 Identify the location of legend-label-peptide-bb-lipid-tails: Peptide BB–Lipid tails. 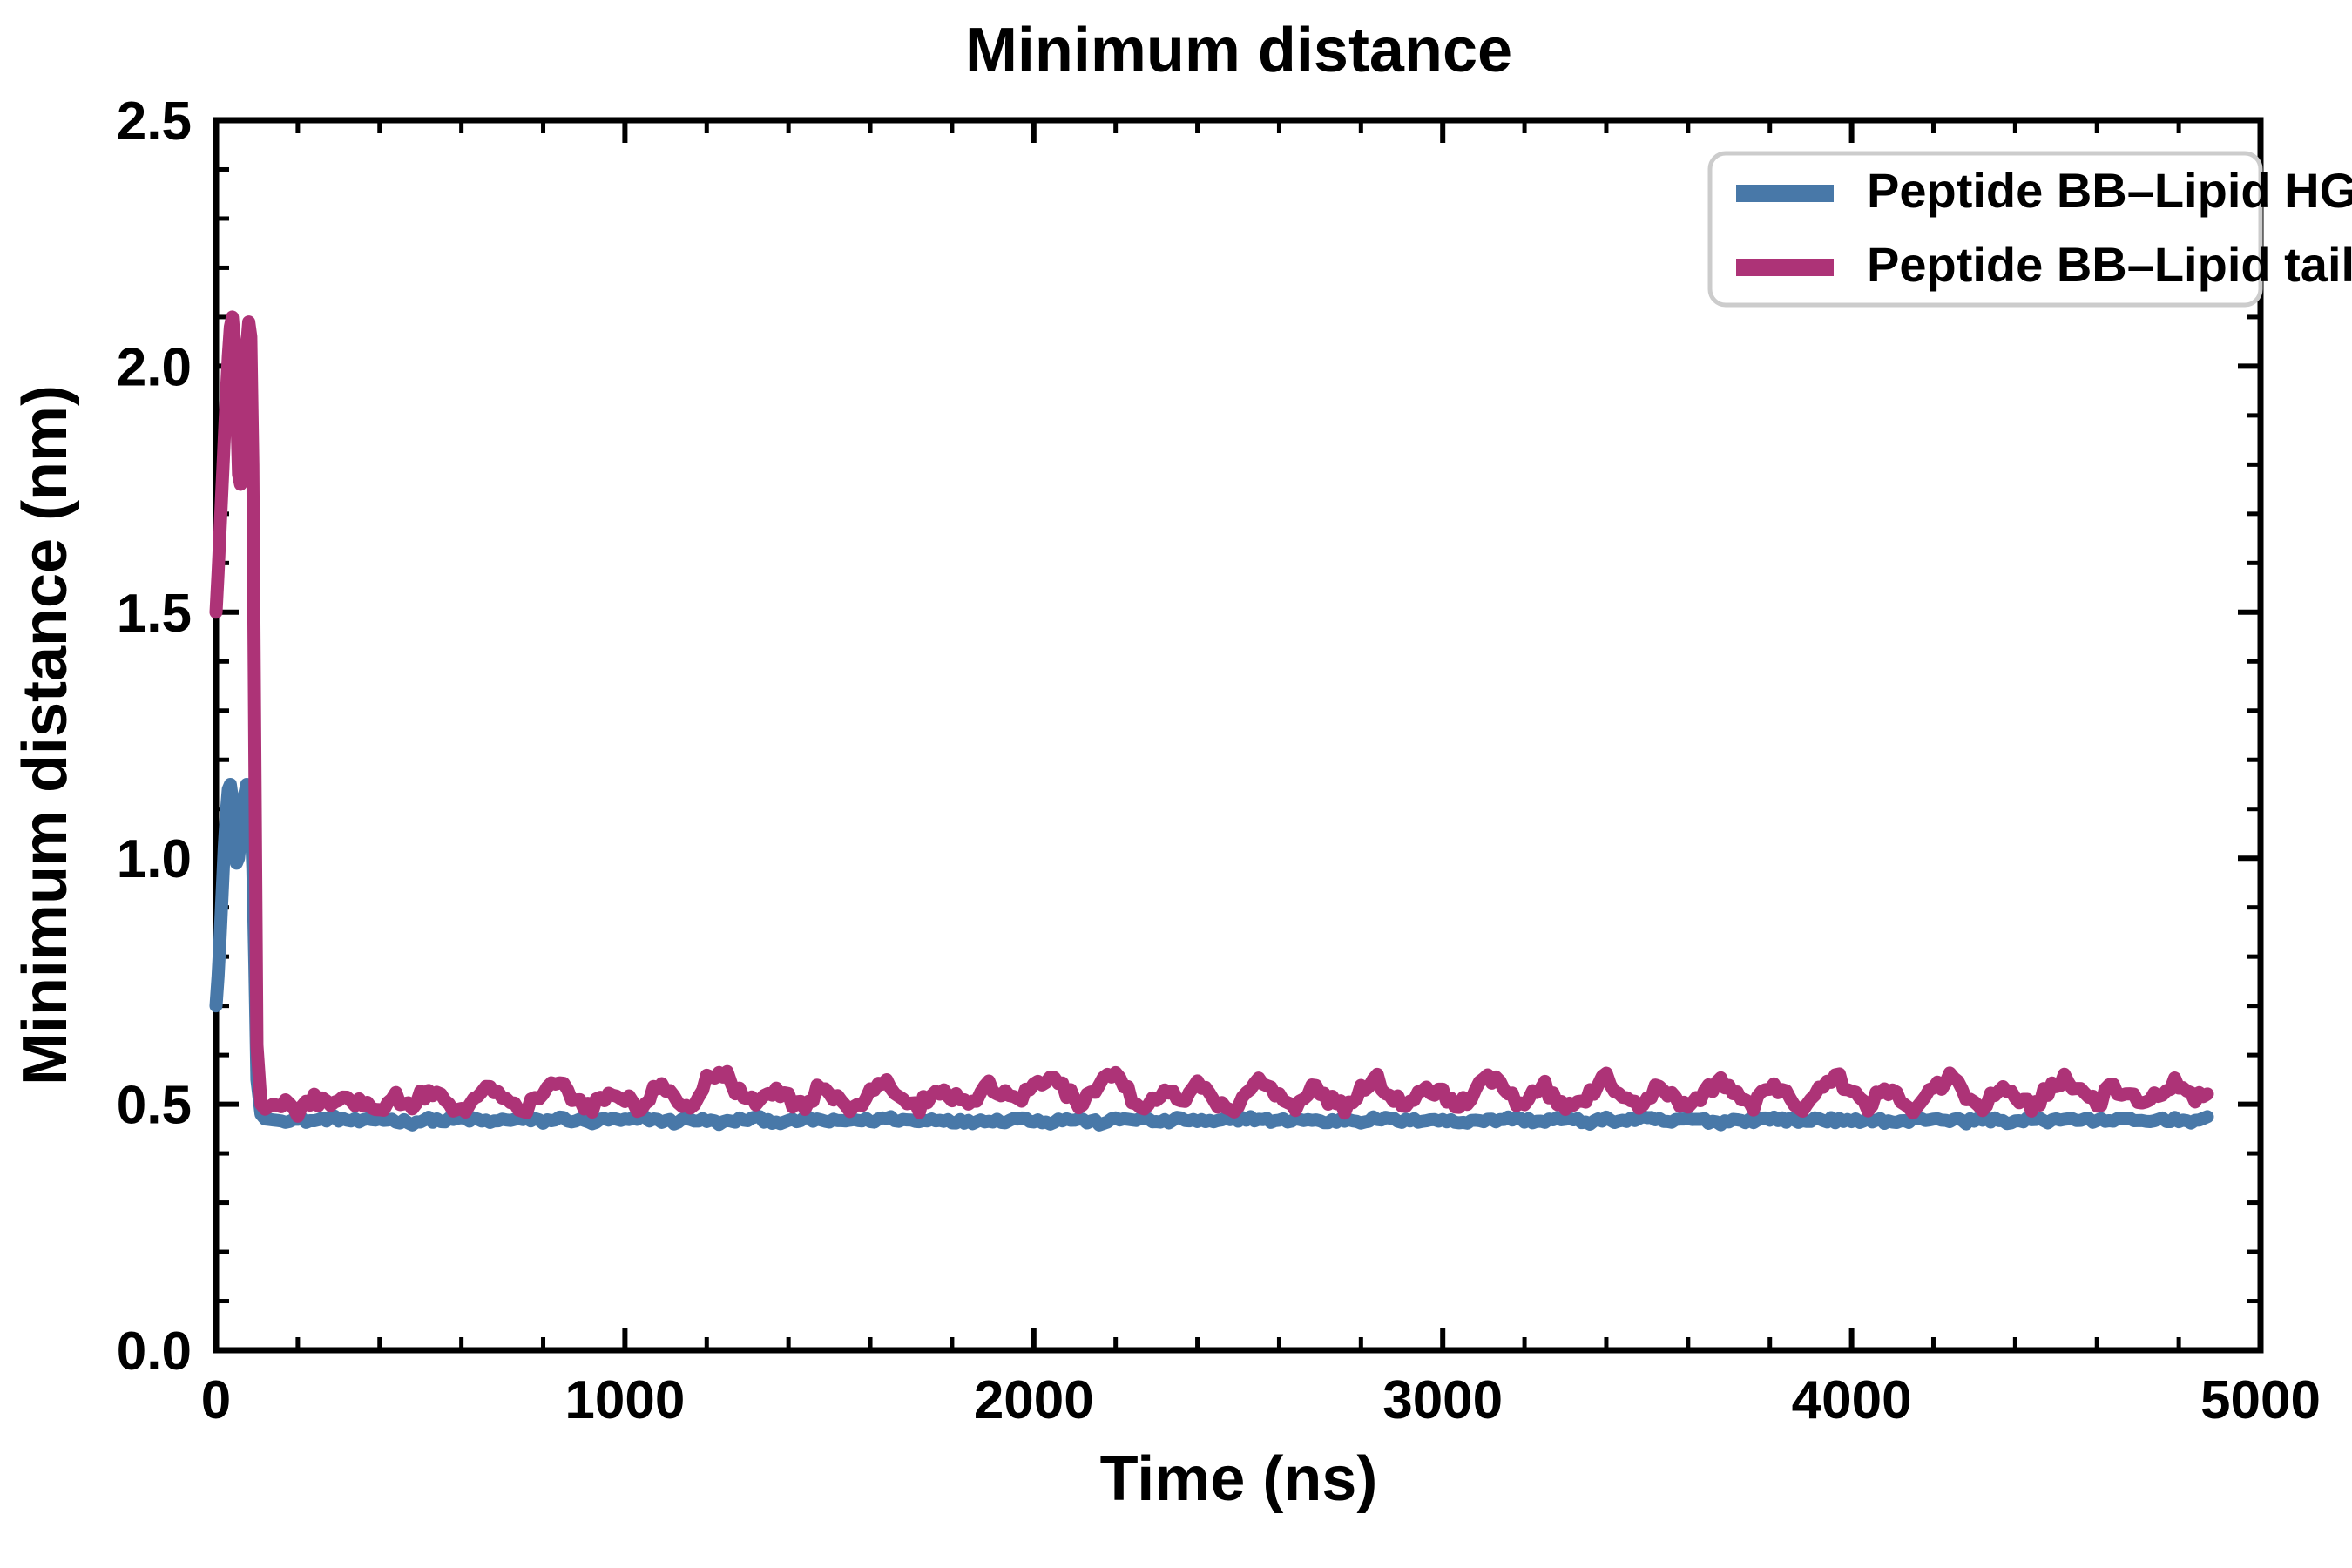
(2109, 265).